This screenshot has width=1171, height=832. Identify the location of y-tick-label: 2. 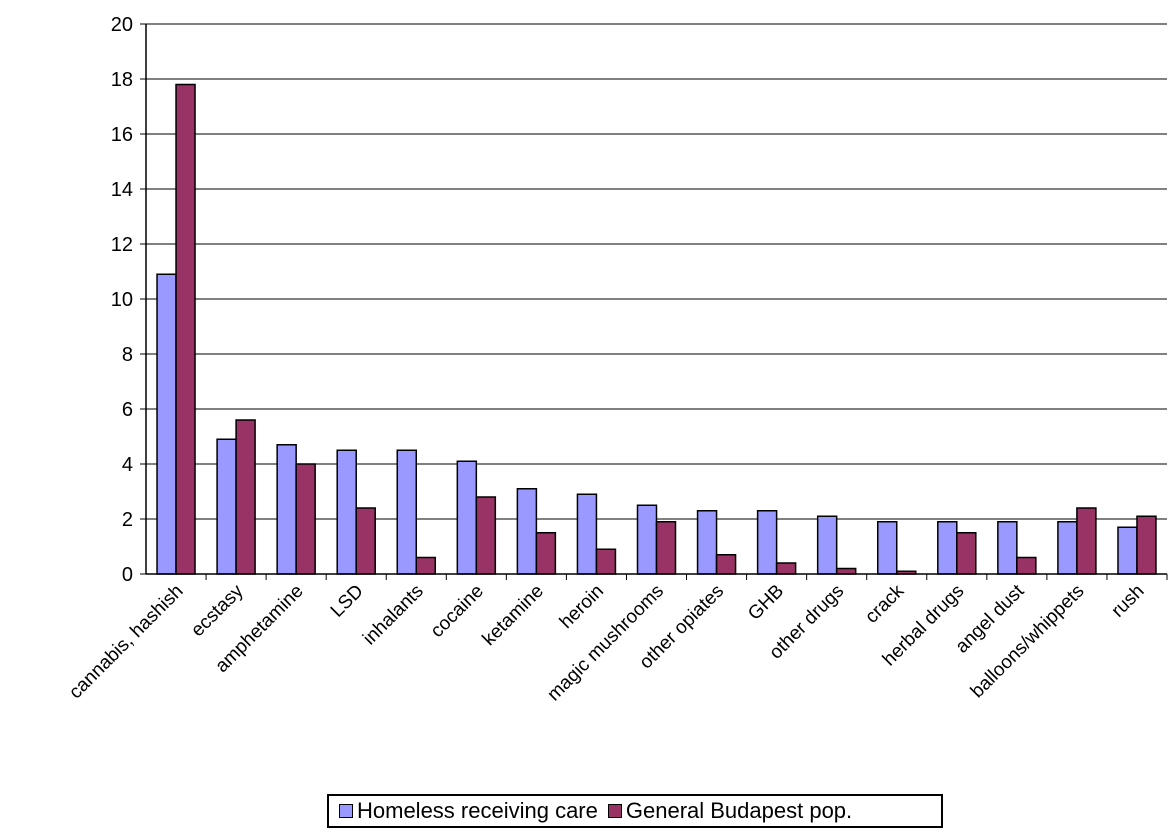
(127, 520).